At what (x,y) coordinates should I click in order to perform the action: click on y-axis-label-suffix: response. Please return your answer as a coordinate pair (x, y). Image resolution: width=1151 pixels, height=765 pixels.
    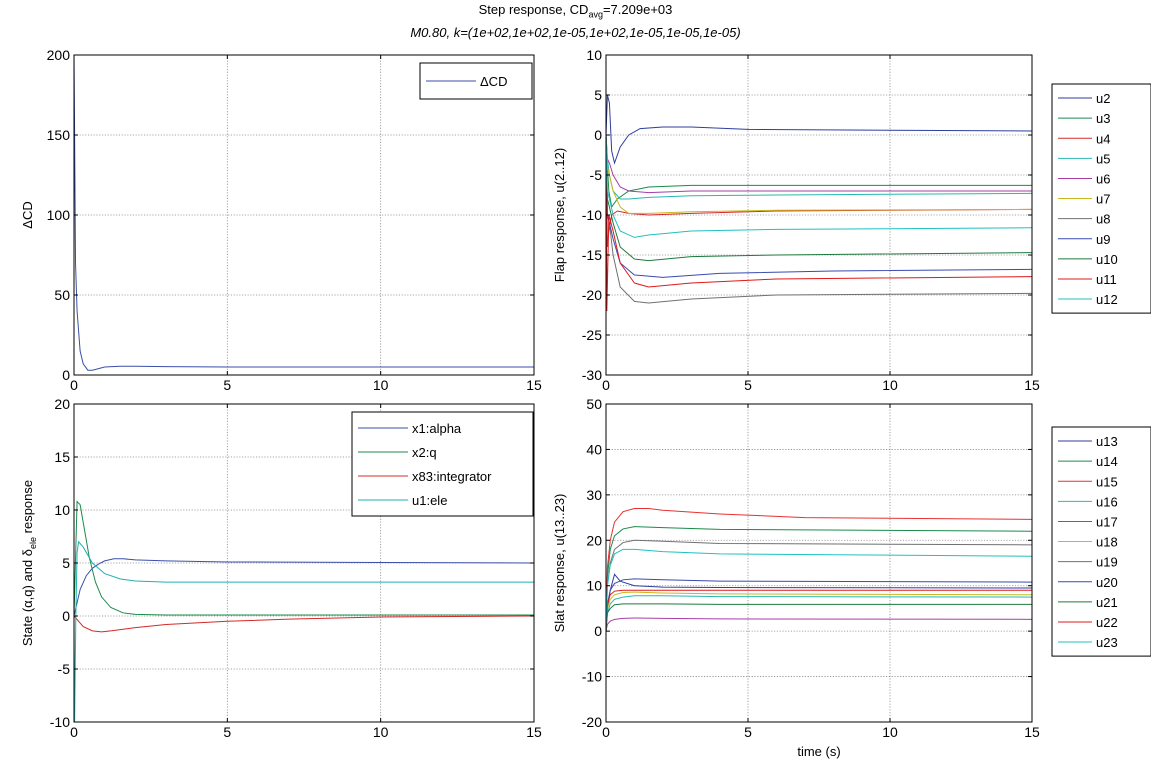
    Looking at the image, I should click on (27, 508).